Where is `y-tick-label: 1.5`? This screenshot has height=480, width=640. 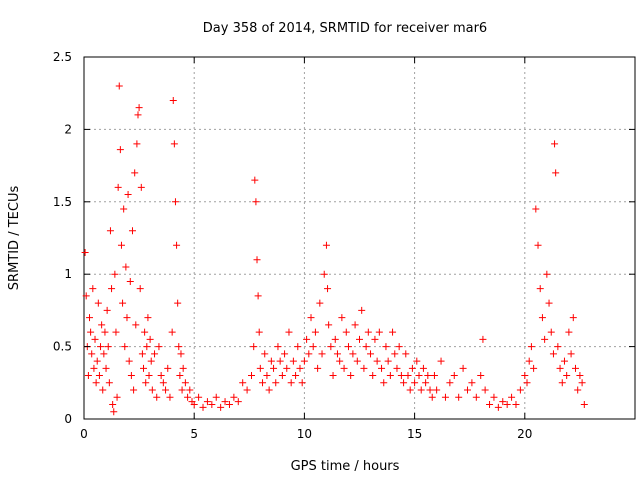
y-tick-label: 1.5 is located at coordinates (62, 202).